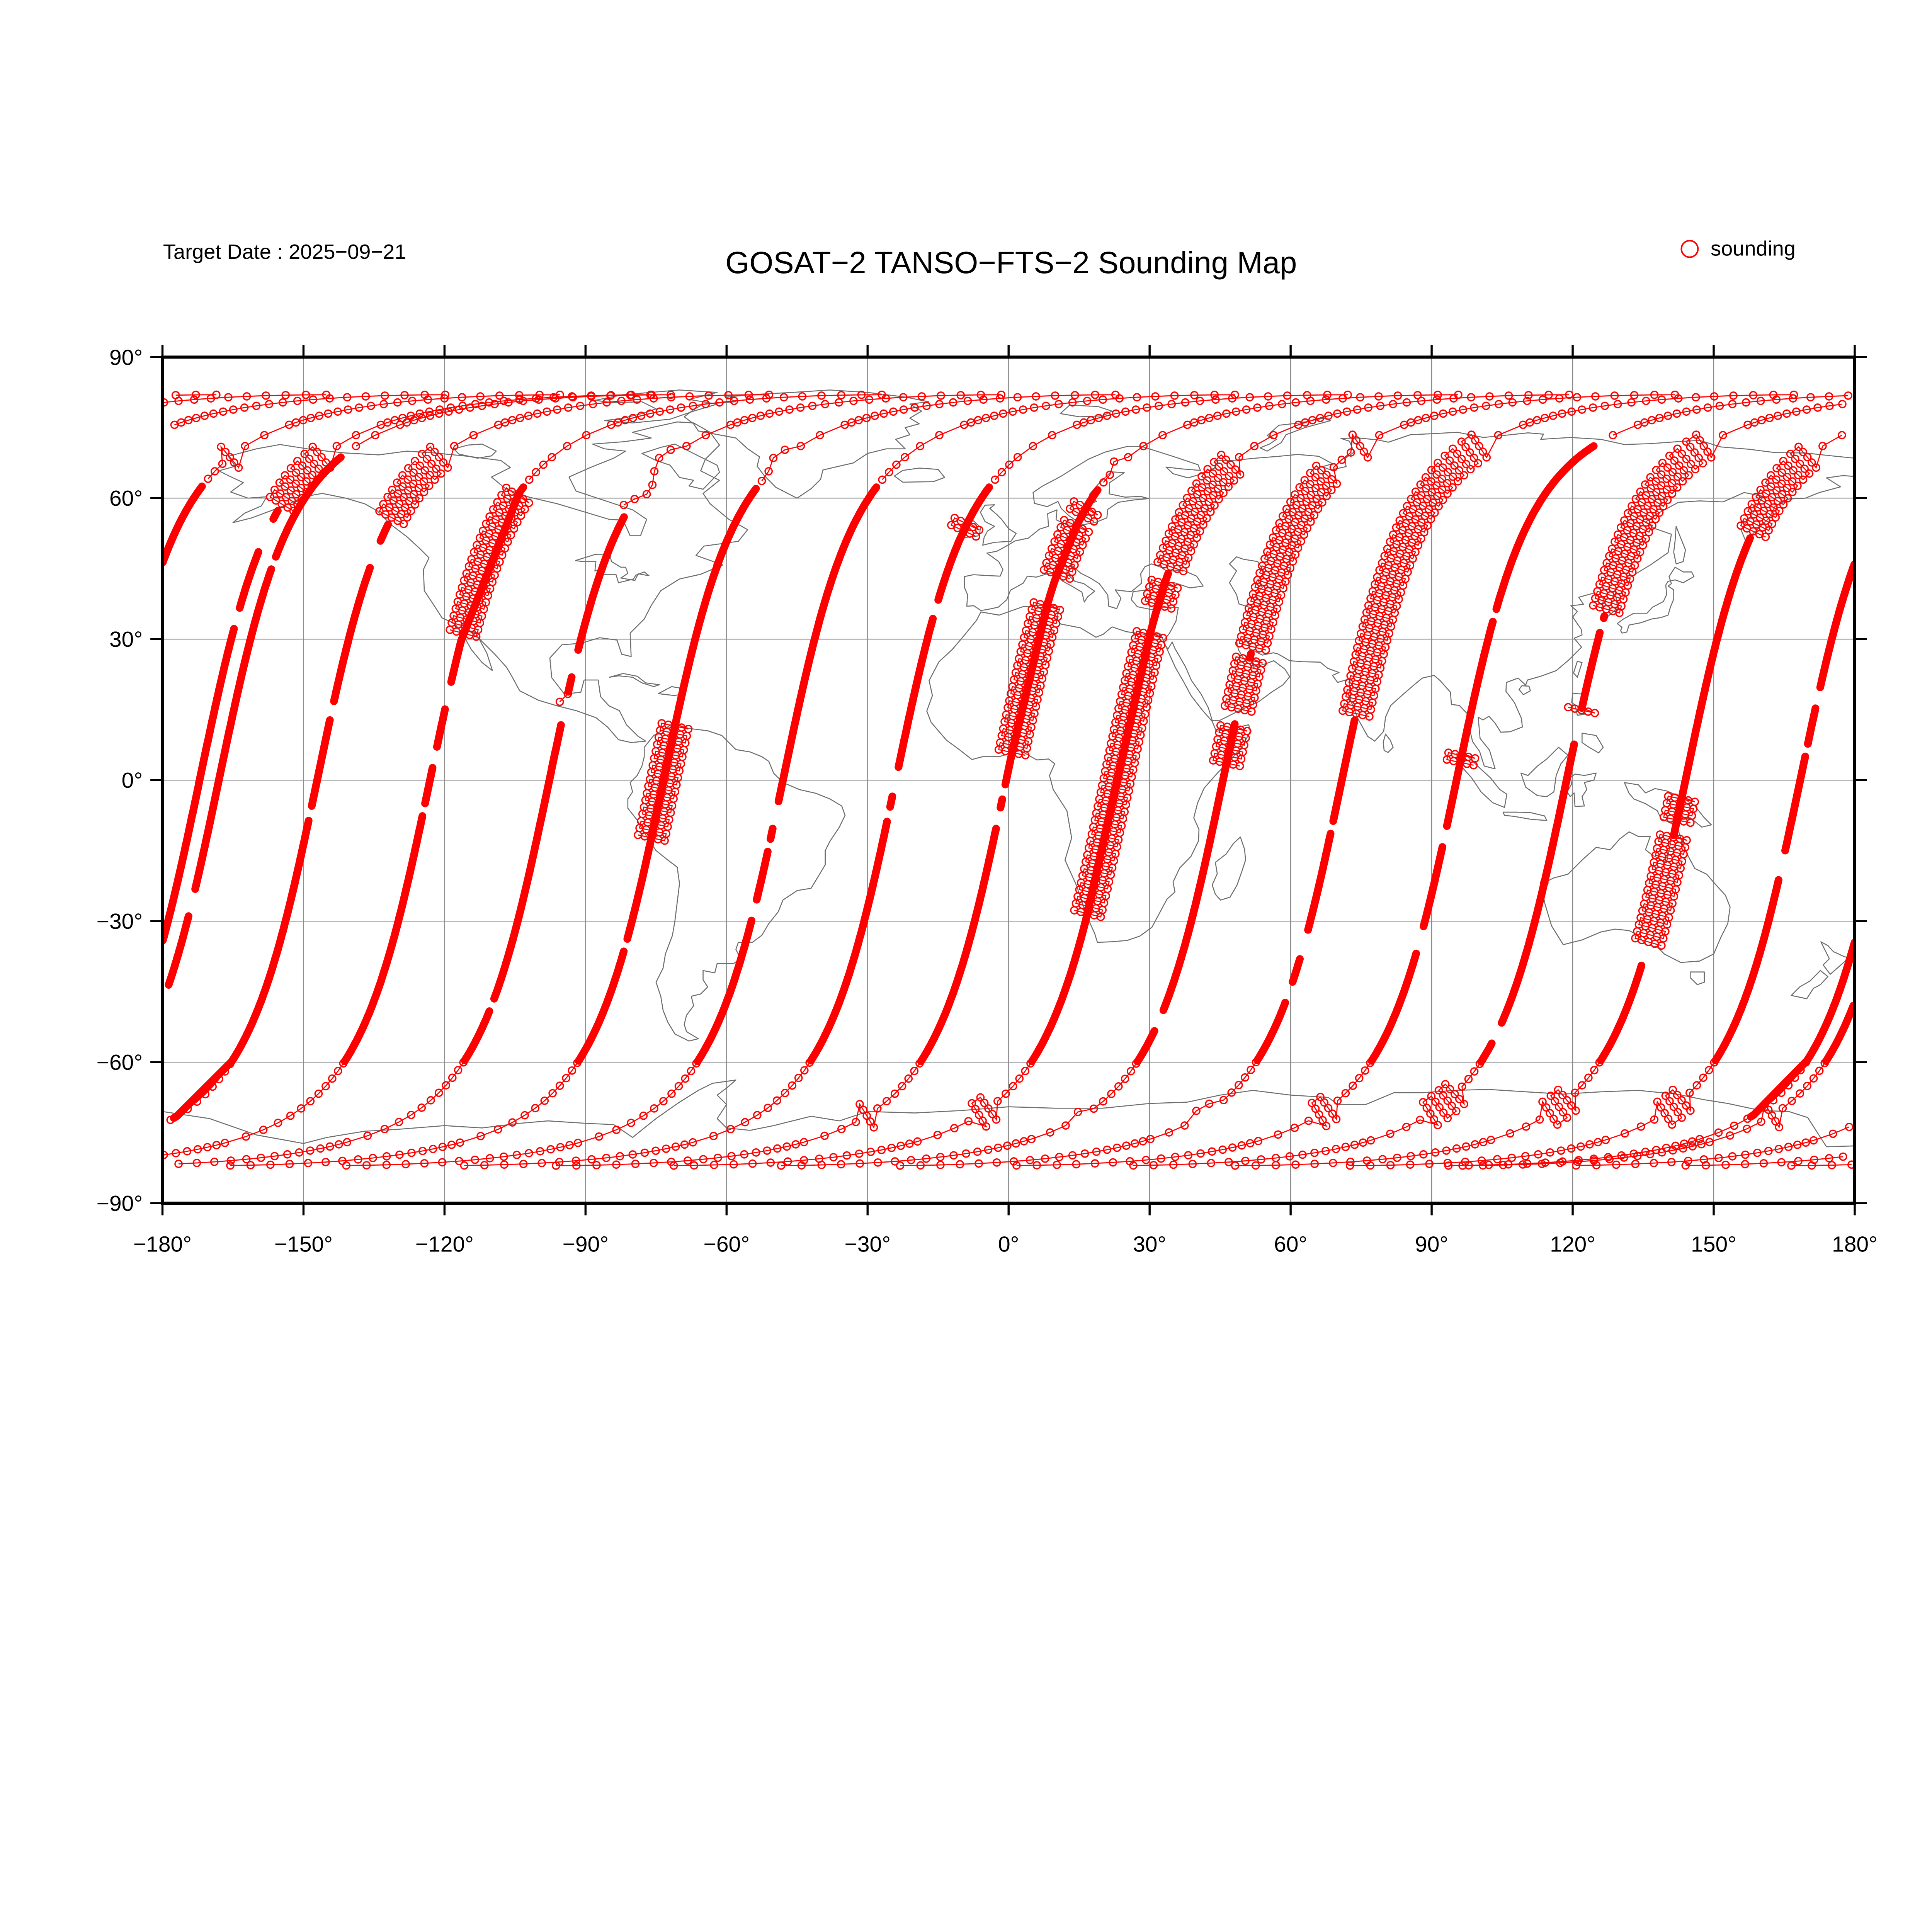 The image size is (1932, 1916). What do you see at coordinates (656, 406) in the screenshot?
I see `coastline-ellesmere` at bounding box center [656, 406].